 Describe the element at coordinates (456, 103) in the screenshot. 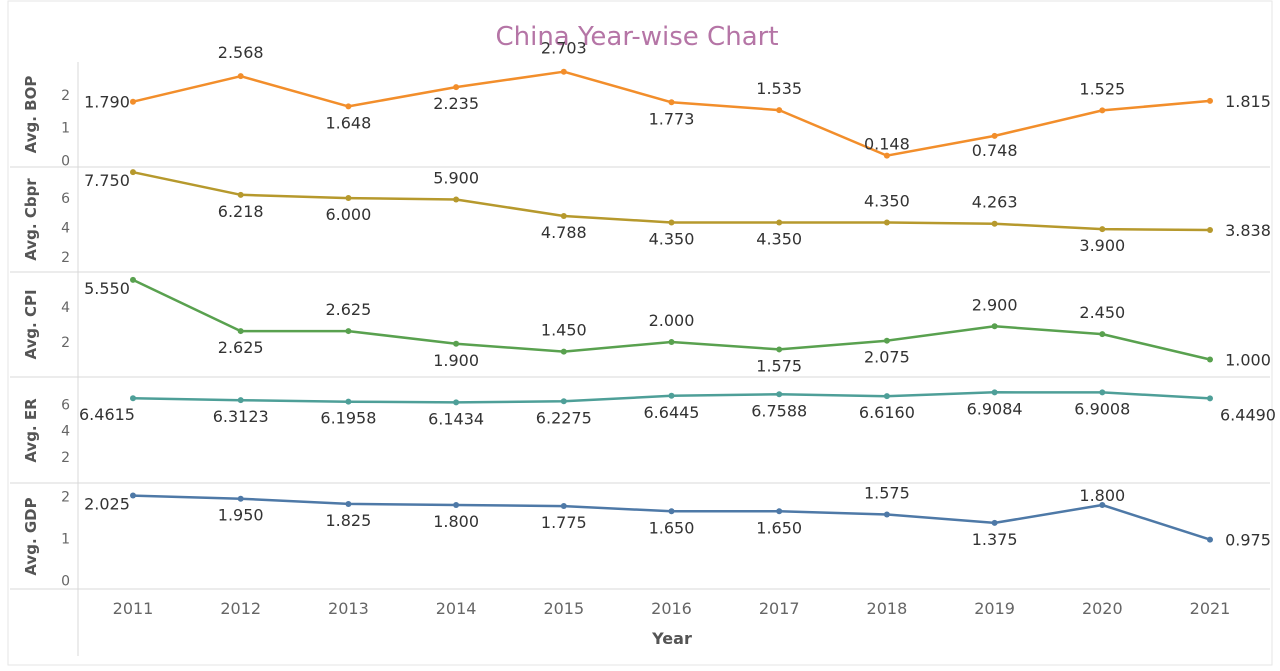

I see `data-label: 2.235` at that location.